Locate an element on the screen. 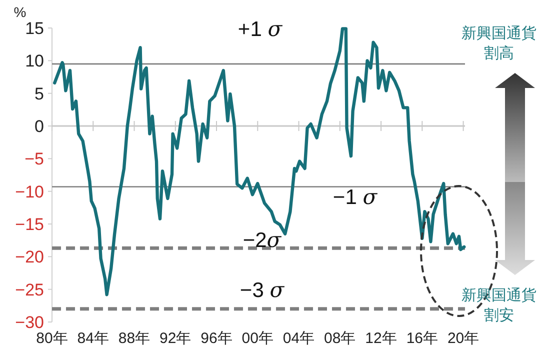  y-tick-label: −25 is located at coordinates (29, 290).